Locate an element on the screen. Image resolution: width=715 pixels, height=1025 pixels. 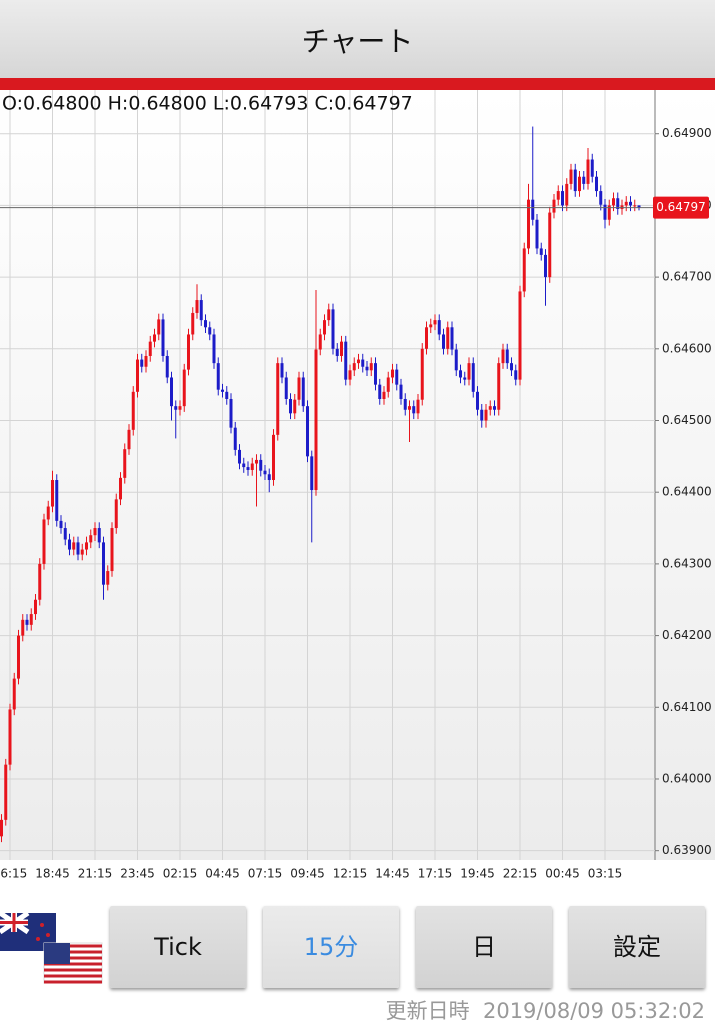
x-tick-label: 23:45 is located at coordinates (137, 874).